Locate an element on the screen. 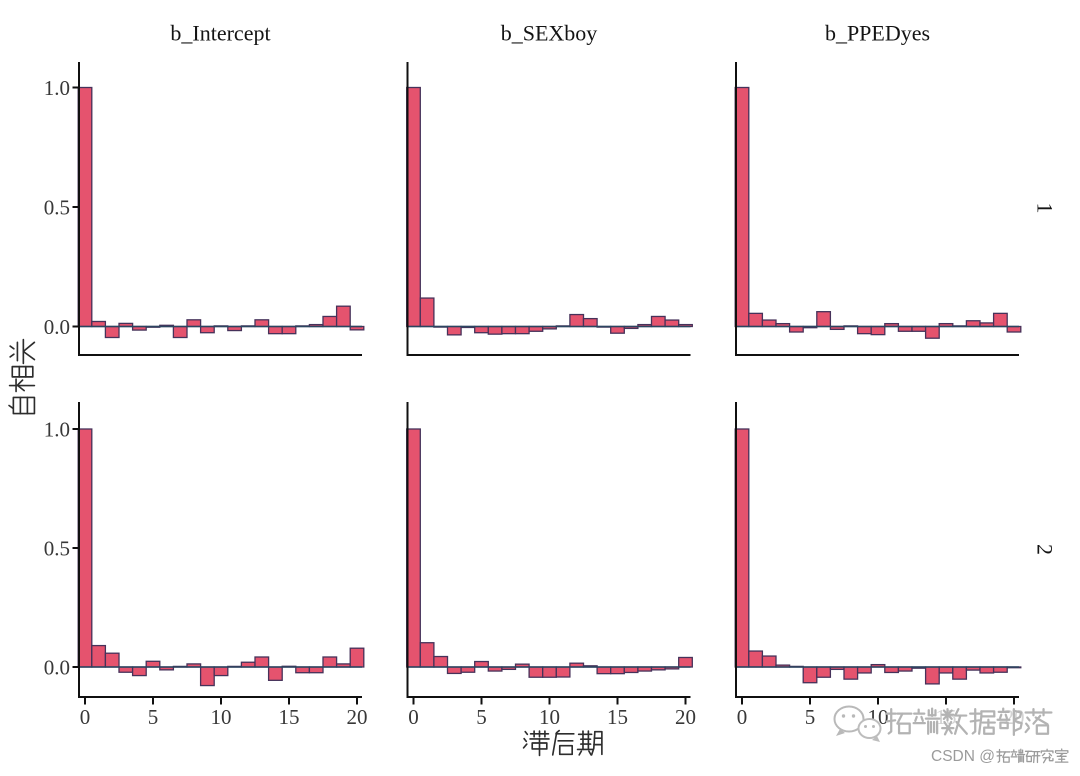 This screenshot has width=1080, height=776. svg-text: b_SEXboy is located at coordinates (549, 33).